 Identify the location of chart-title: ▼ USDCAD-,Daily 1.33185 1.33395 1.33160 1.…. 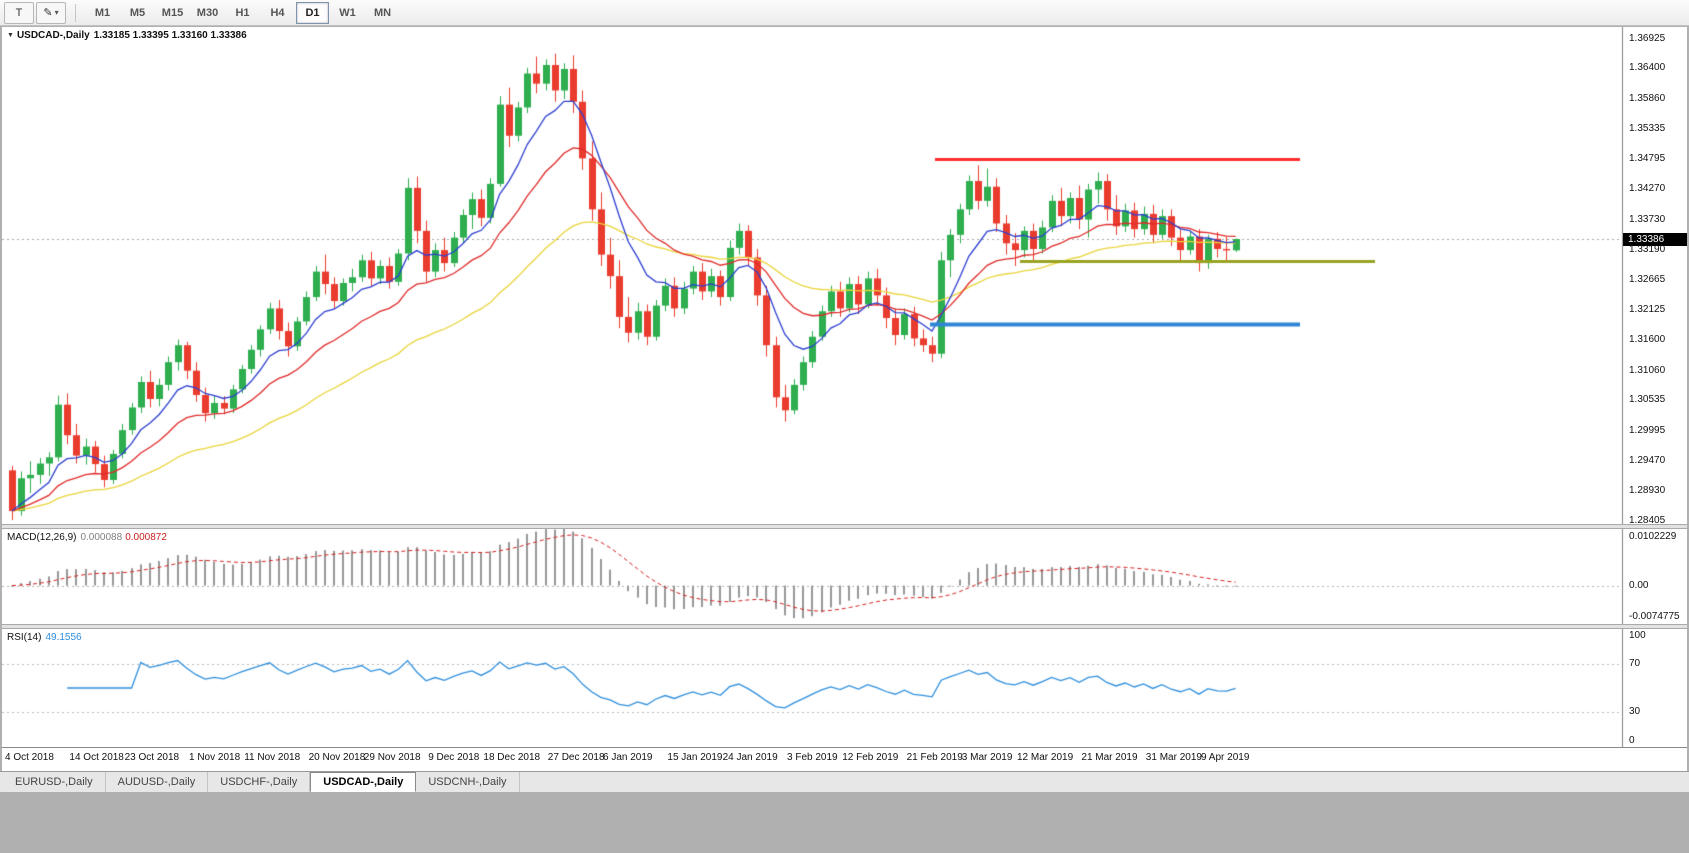
(127, 35).